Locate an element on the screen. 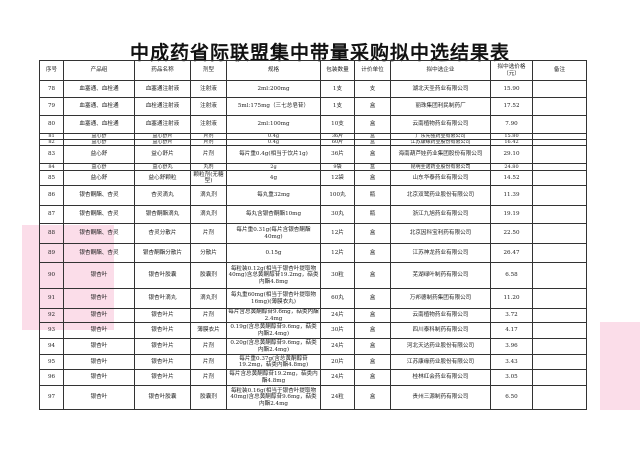  cell-row-number: 86 is located at coordinates (51, 195).